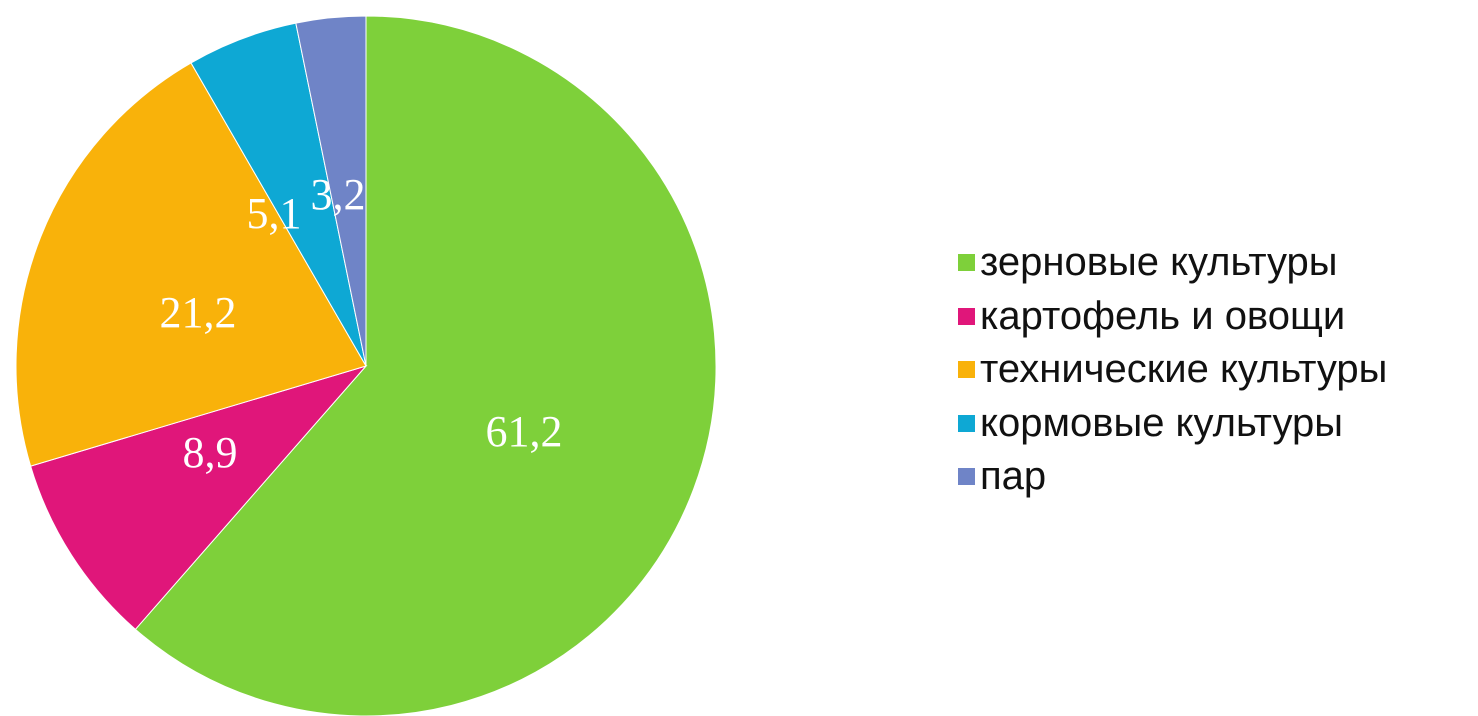 The width and height of the screenshot is (1478, 716). What do you see at coordinates (1172, 477) in the screenshot?
I see `legend-item-пар: пар` at bounding box center [1172, 477].